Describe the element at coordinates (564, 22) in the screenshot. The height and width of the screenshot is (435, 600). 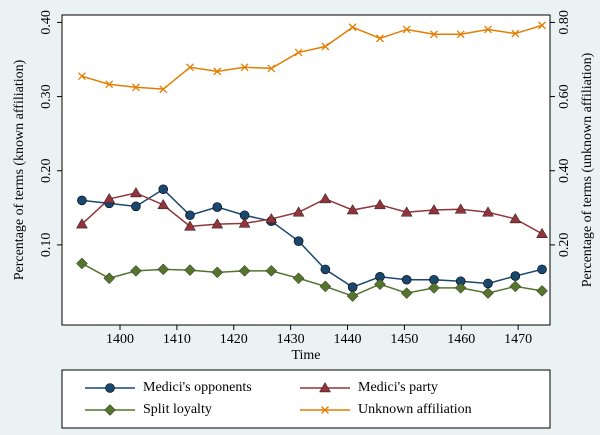
I see `y2-tick-label: 0.80` at that location.